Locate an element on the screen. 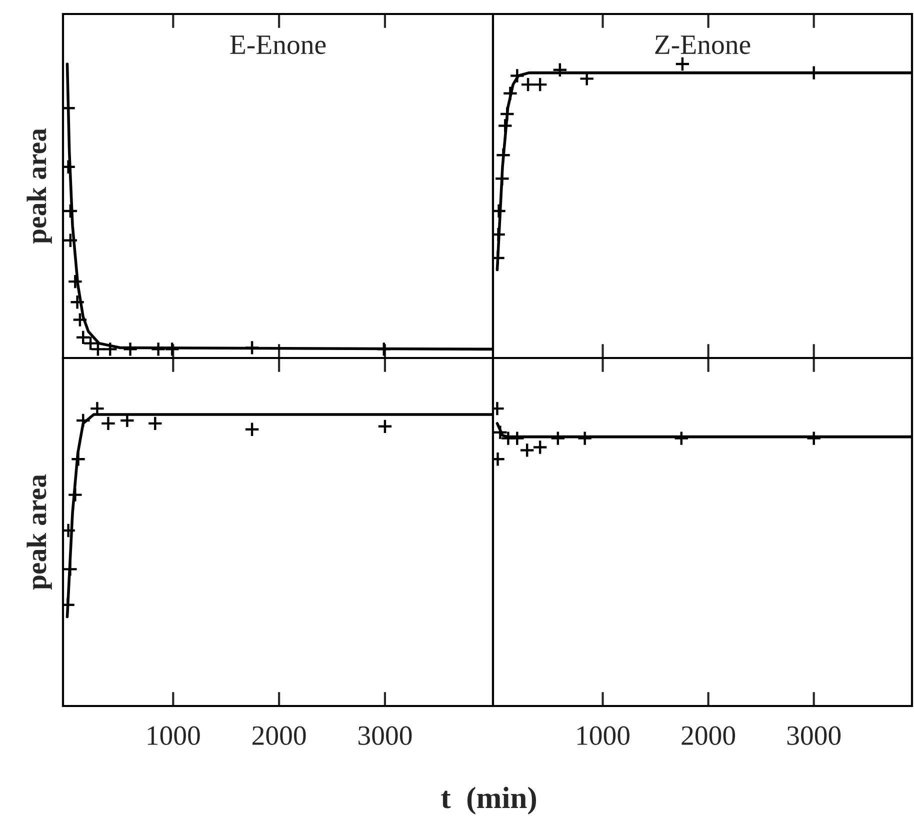 This screenshot has width=914, height=833. chart-title: E-Enone is located at coordinates (278, 45).